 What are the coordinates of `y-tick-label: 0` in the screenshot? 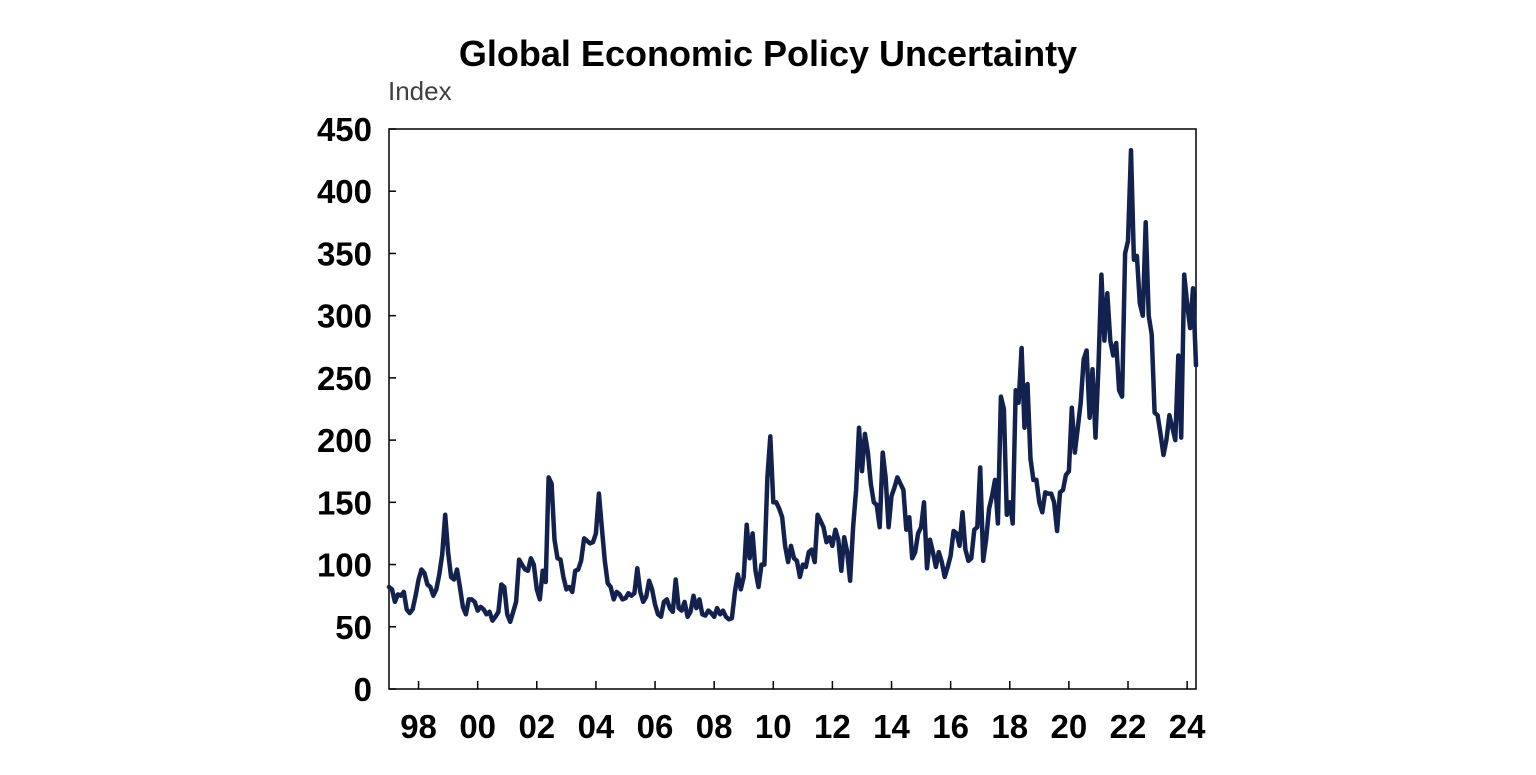 It's located at (363, 689).